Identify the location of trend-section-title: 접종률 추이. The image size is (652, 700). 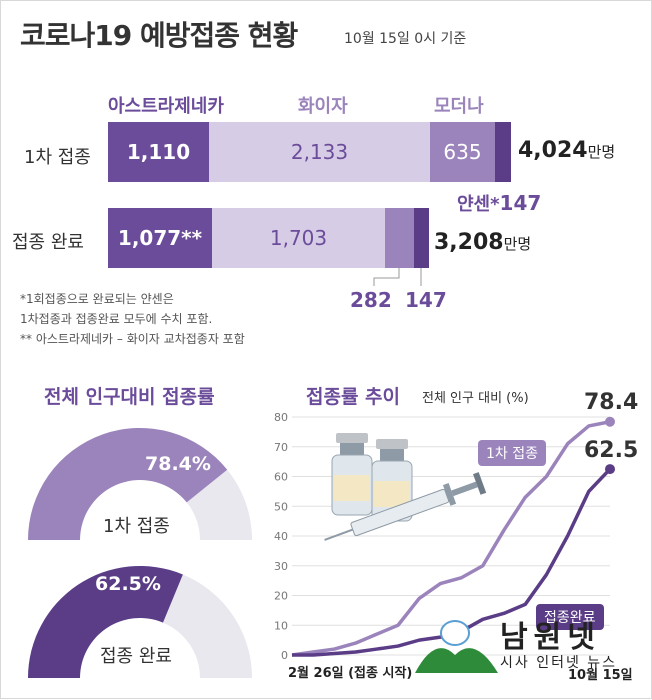
(353, 397).